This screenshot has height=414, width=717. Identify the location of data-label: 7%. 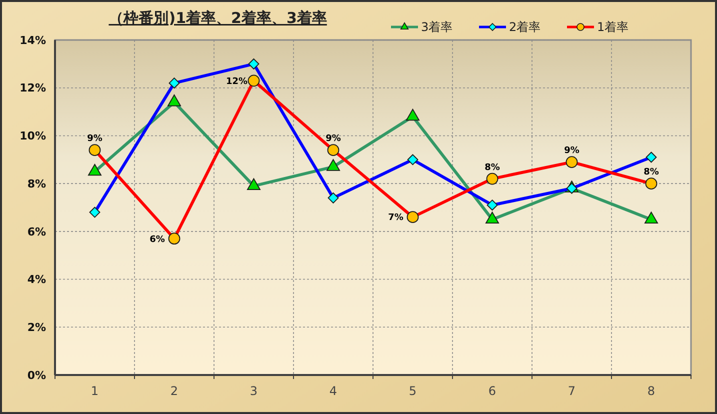
(396, 218).